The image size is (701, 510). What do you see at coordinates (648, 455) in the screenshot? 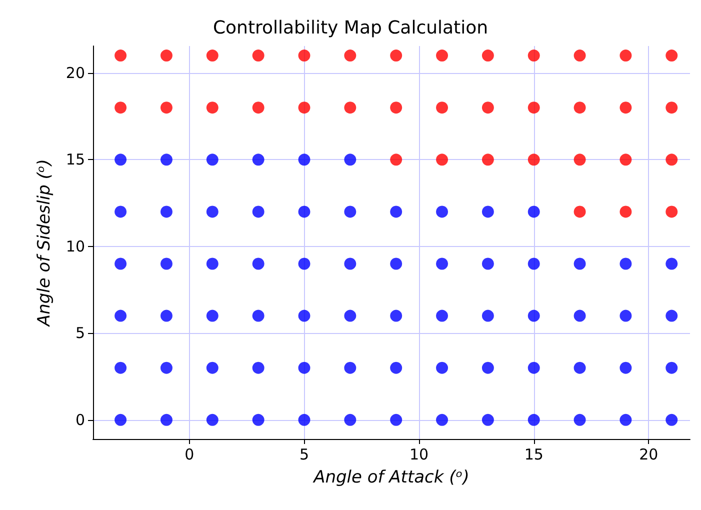
I see `x-tick-label: 20` at bounding box center [648, 455].